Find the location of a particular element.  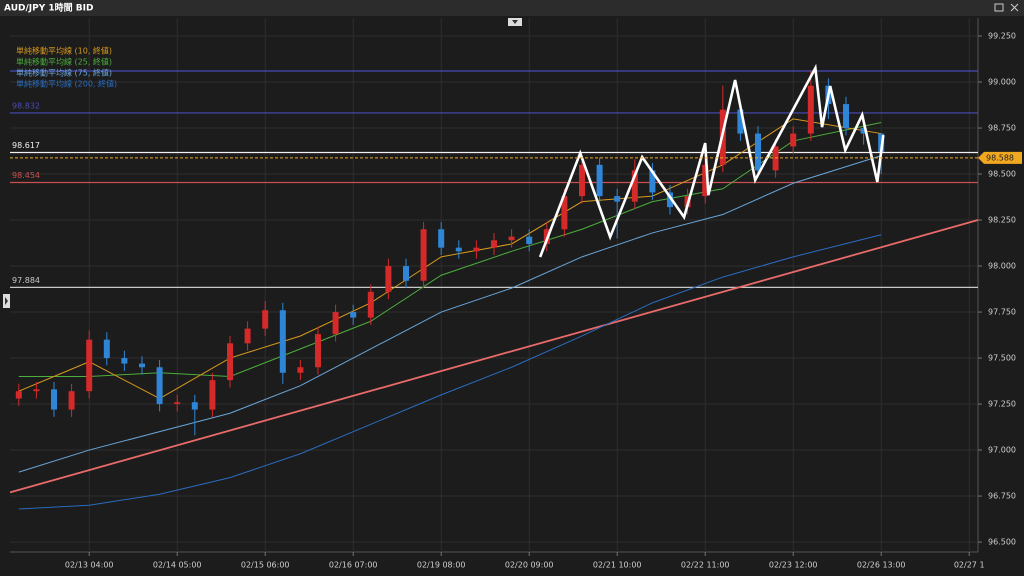

y-tick-label: 98.500 is located at coordinates (1002, 174).